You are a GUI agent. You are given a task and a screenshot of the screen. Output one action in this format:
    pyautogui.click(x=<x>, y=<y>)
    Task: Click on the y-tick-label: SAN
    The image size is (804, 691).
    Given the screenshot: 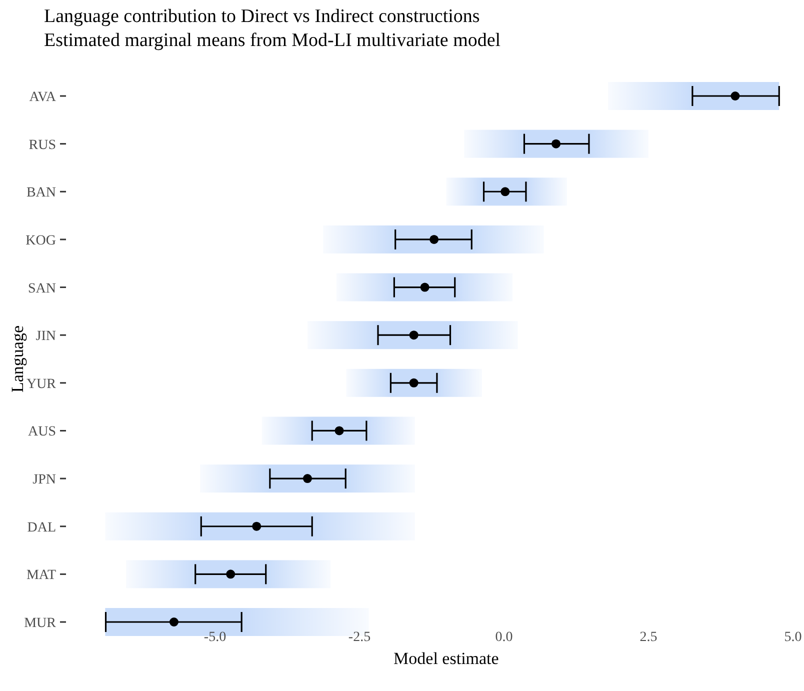 What is the action you would take?
    pyautogui.click(x=42, y=288)
    